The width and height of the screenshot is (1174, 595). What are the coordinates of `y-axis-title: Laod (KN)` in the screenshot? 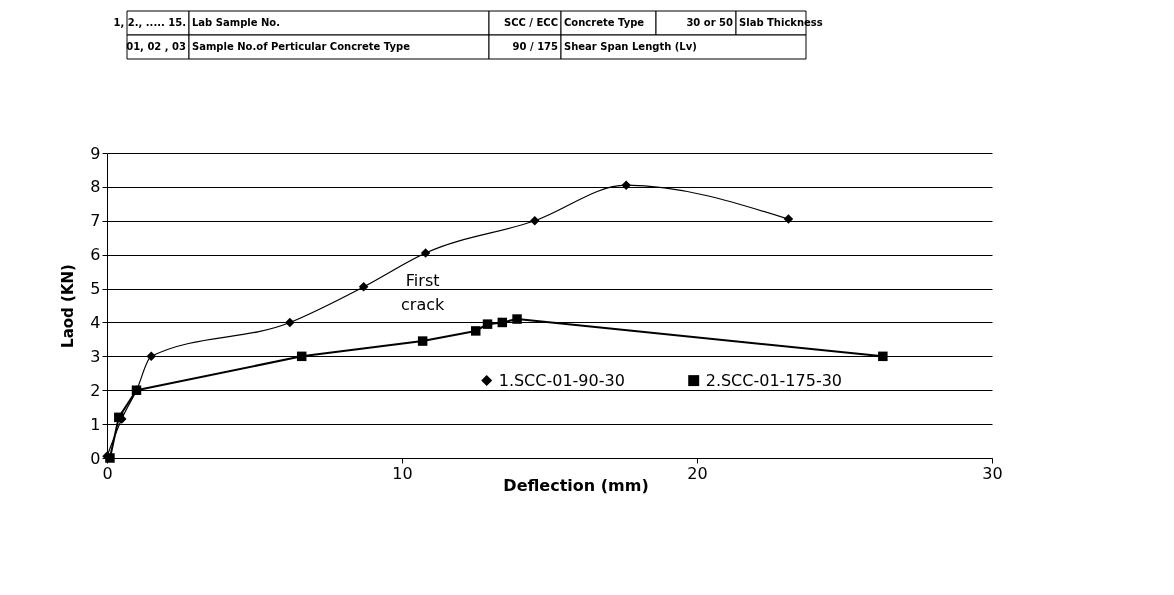 It's located at (68, 306).